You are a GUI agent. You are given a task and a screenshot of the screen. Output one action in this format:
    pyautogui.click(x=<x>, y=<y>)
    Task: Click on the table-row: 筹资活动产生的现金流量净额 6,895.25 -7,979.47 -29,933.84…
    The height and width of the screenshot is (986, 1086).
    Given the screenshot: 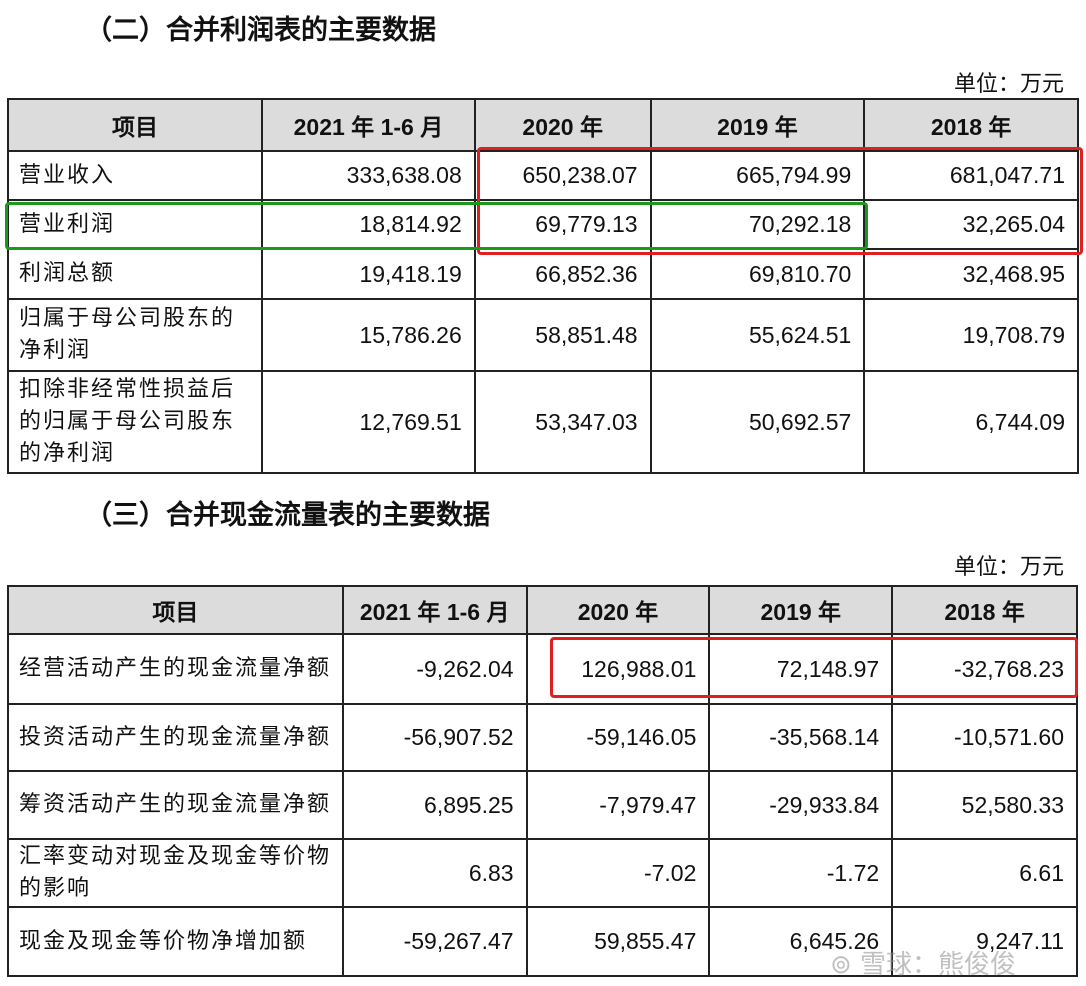 What is the action you would take?
    pyautogui.click(x=542, y=805)
    